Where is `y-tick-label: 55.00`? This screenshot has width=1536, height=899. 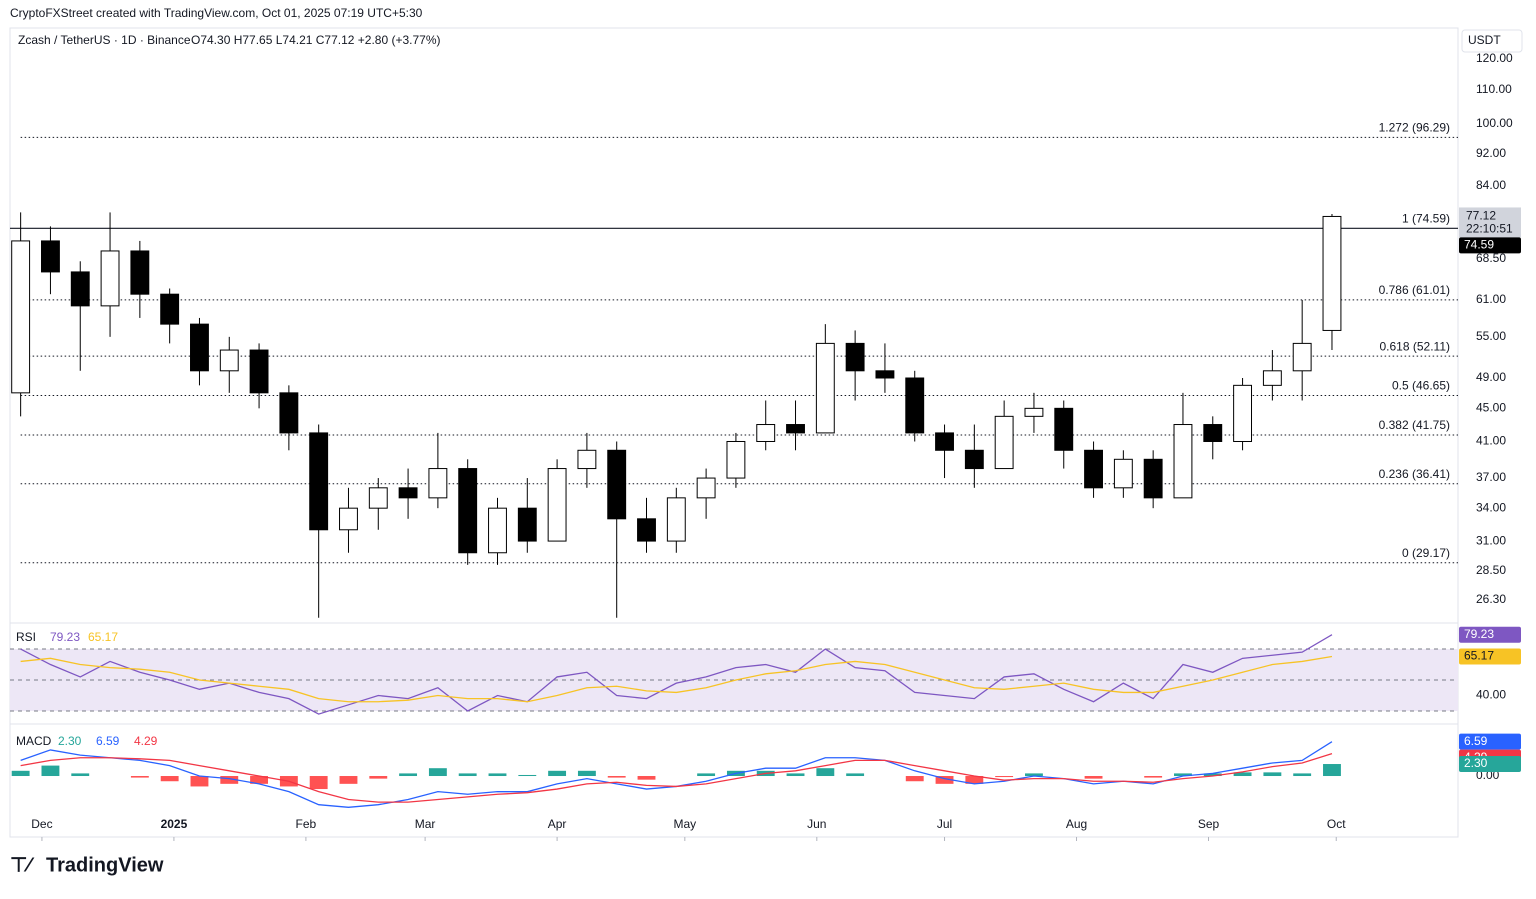 y-tick-label: 55.00 is located at coordinates (1491, 336).